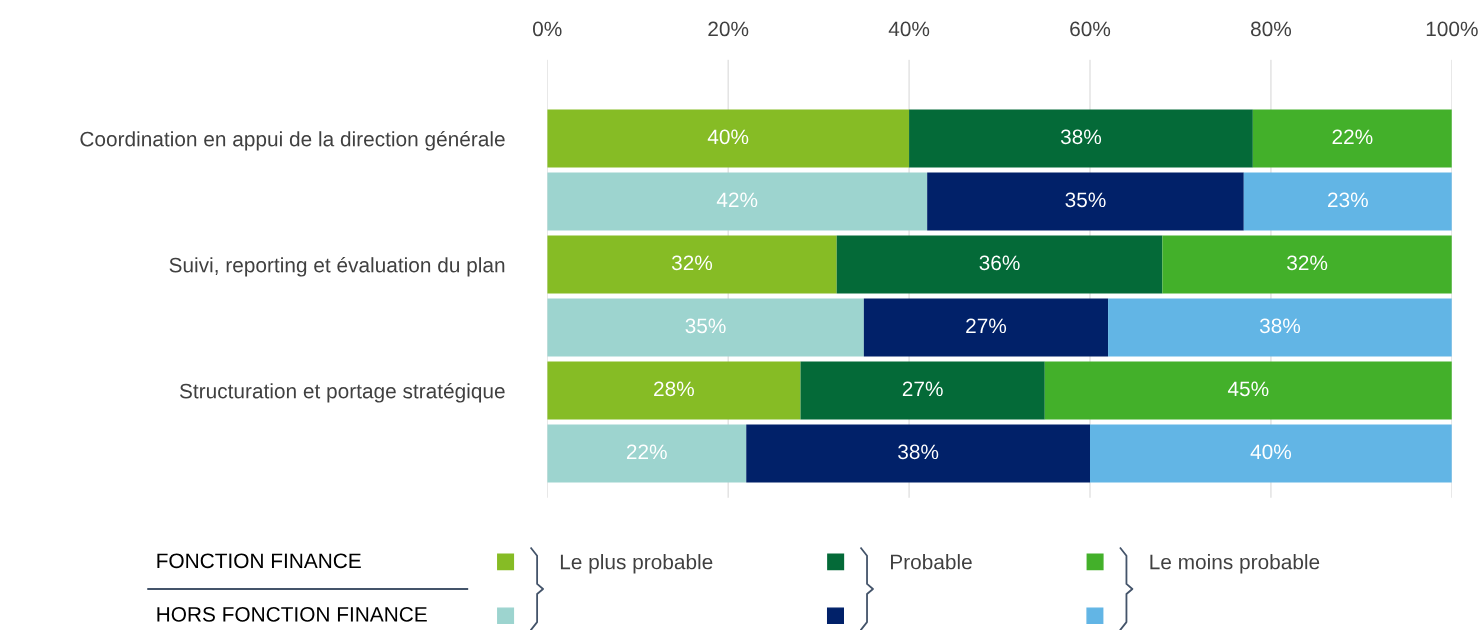 The width and height of the screenshot is (1483, 630). Describe the element at coordinates (1090, 29) in the screenshot. I see `x-tick-label: 60%` at that location.